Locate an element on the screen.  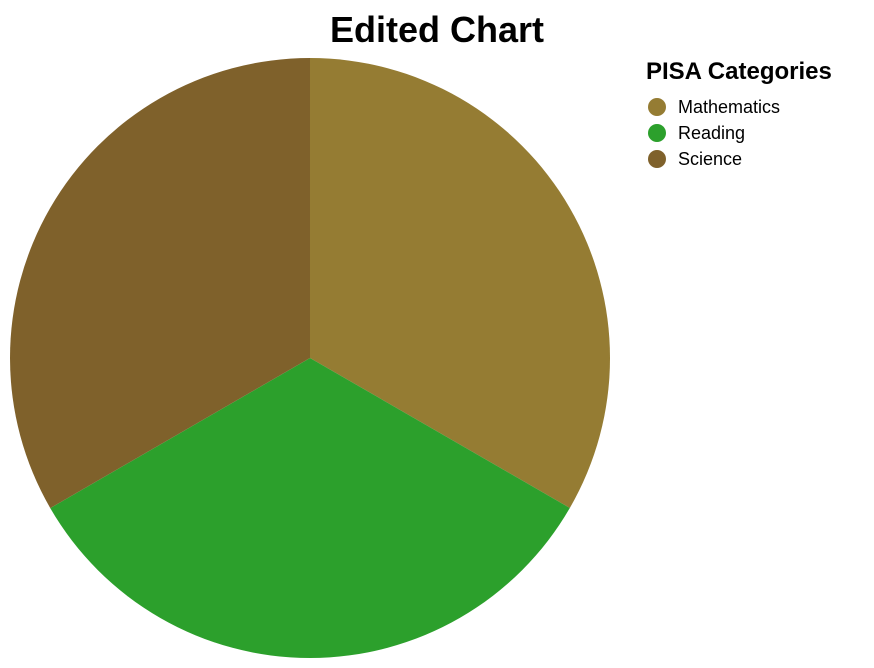
legend-title: PISA Categories is located at coordinates (739, 71).